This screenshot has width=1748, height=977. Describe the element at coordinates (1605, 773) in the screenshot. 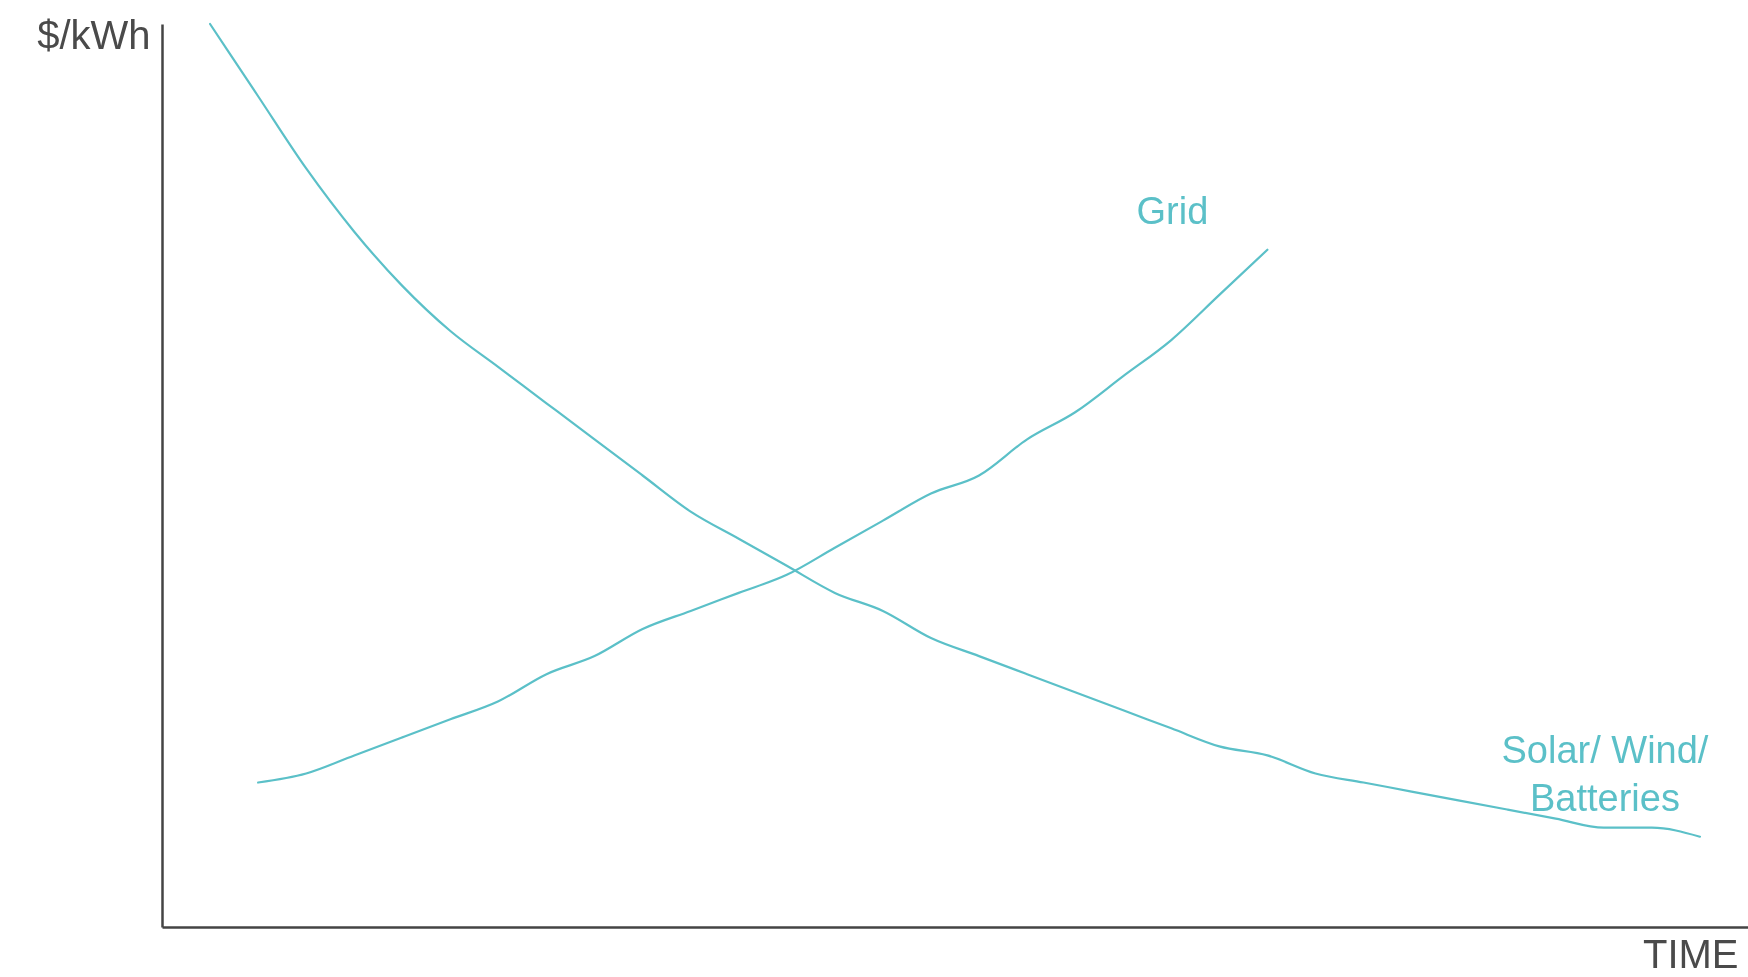

I see `series-label: Solar/ Wind/ Batteries` at that location.